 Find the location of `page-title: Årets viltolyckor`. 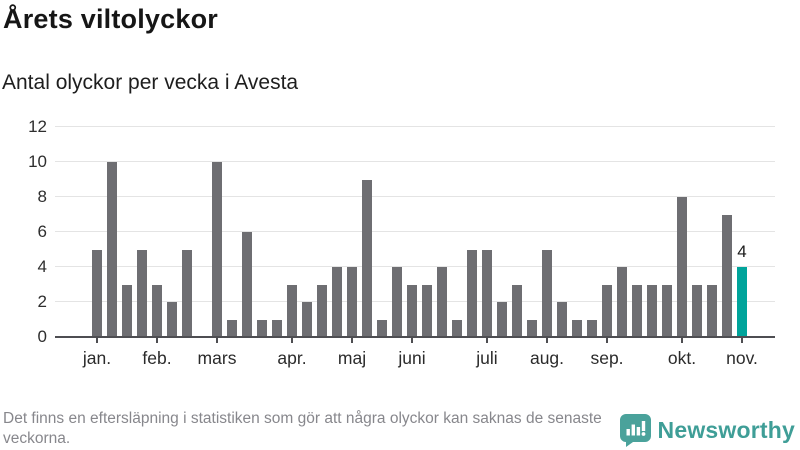

page-title: Årets viltolyckor is located at coordinates (110, 19).